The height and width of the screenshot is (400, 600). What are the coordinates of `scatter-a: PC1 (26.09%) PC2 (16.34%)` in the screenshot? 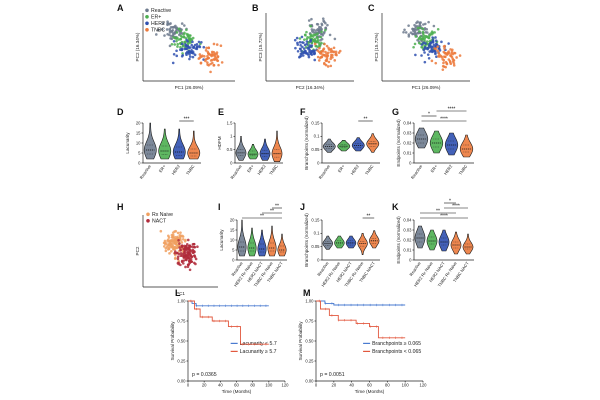 It's located at (185, 51).